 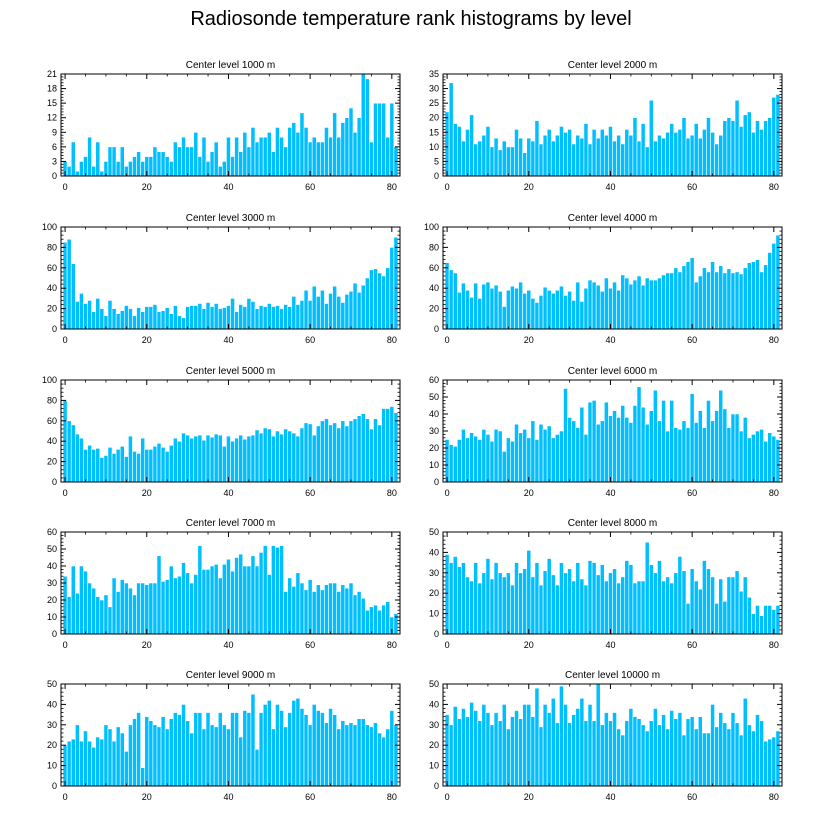 What do you see at coordinates (49, 380) in the screenshot?
I see `y-tick-label: 100` at bounding box center [49, 380].